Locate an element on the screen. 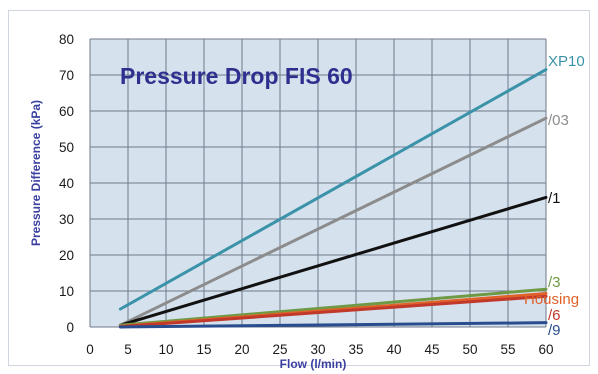 This screenshot has height=374, width=598. y-axis-label: Pressure Difference (kPa) is located at coordinates (36, 173).